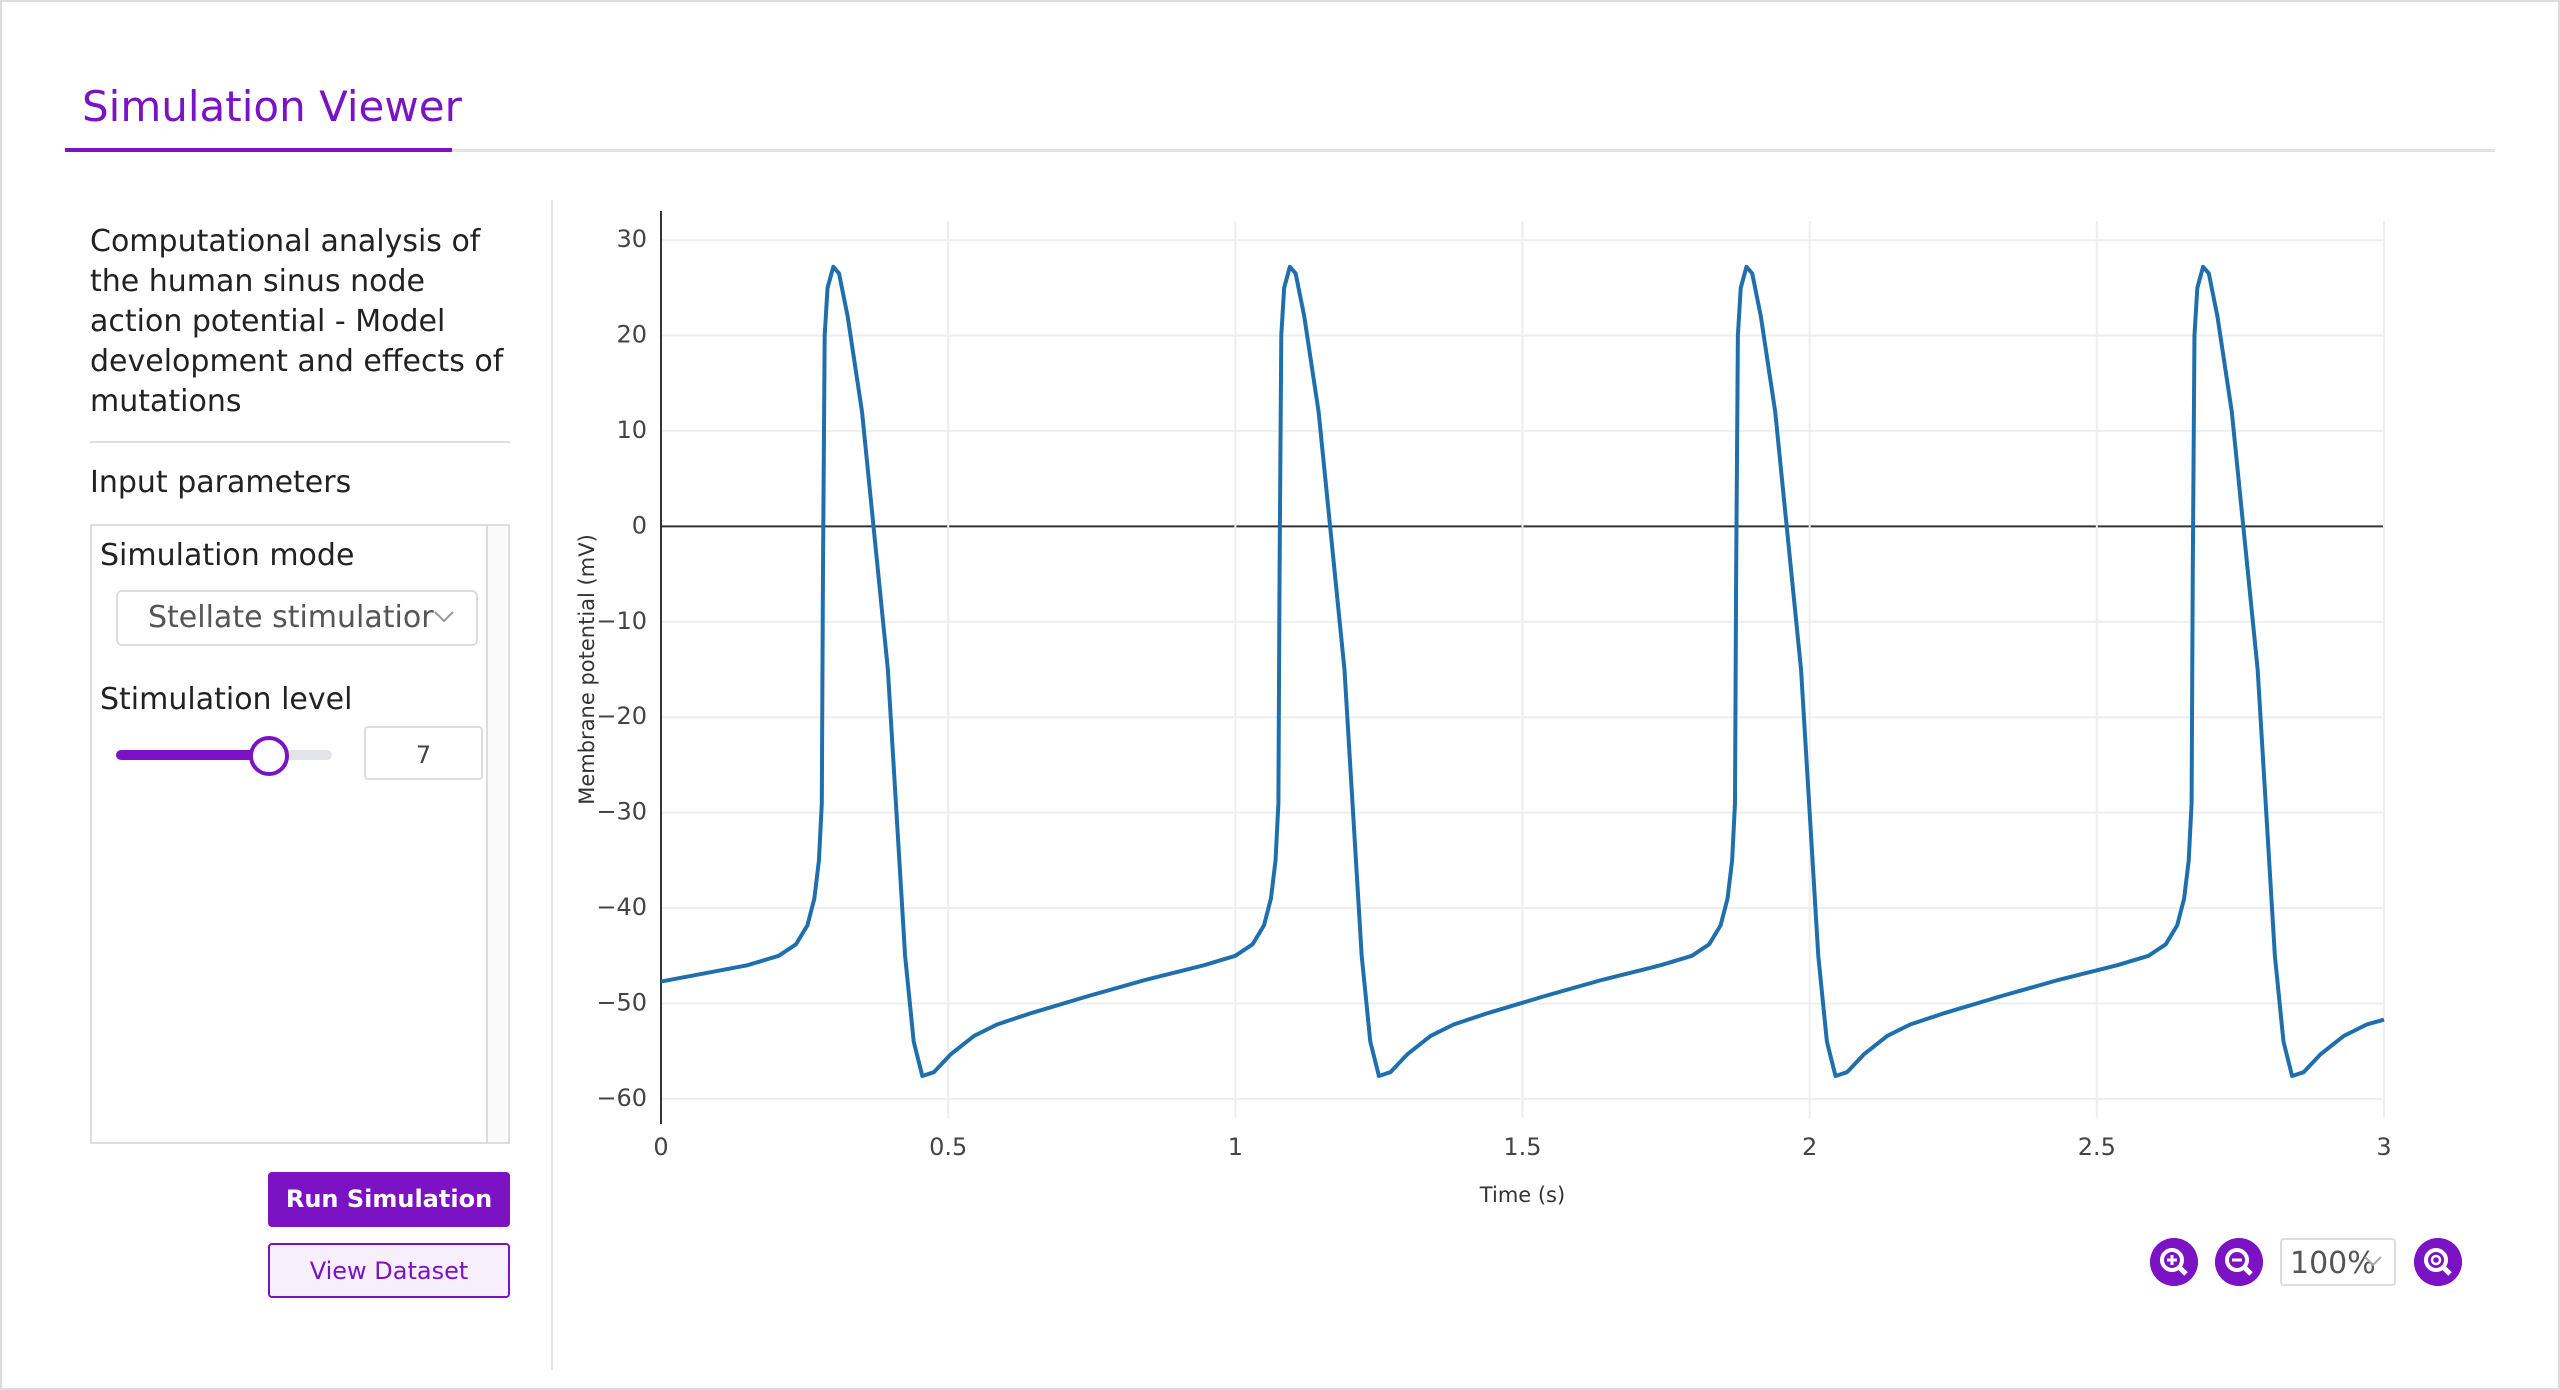 Image resolution: width=2560 pixels, height=1390 pixels. What do you see at coordinates (1809, 1147) in the screenshot?
I see `x-tick-label: 2` at bounding box center [1809, 1147].